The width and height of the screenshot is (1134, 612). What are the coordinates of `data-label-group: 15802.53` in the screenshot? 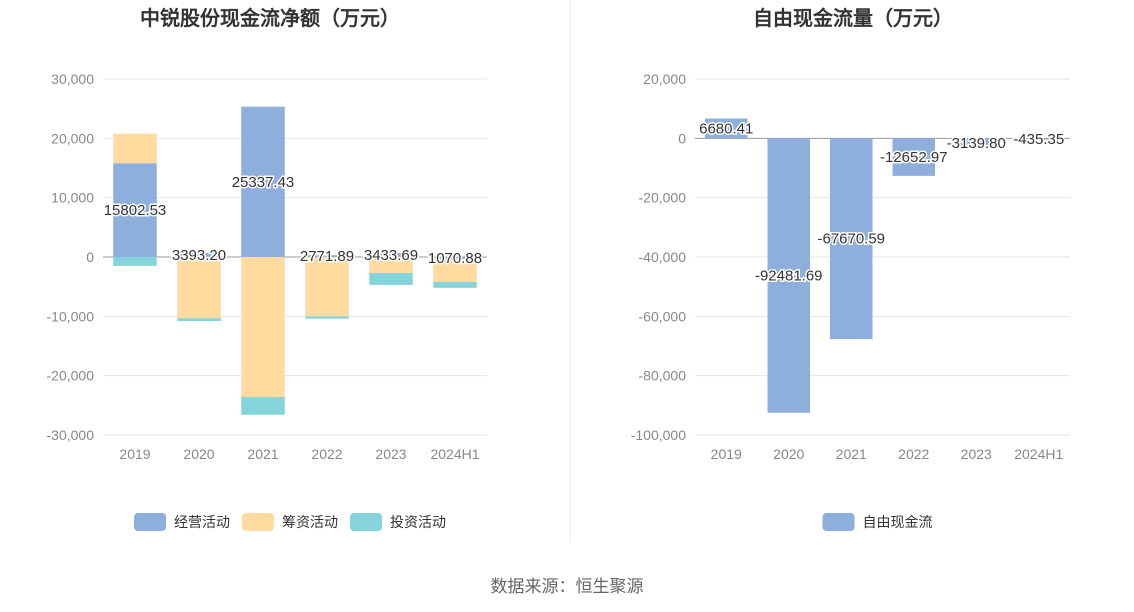 It's located at (135, 211).